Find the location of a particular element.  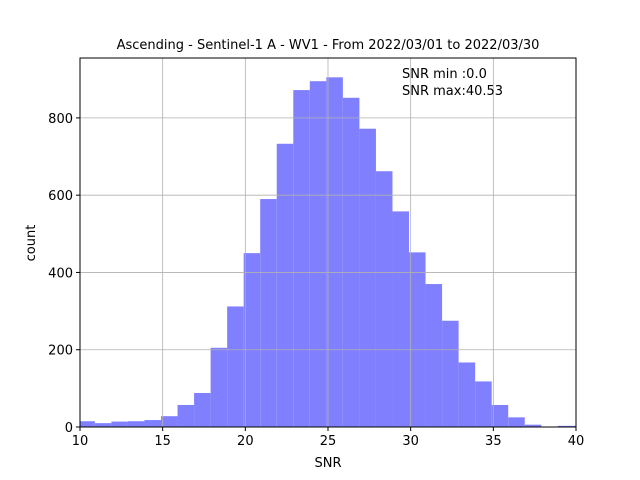

y-tick-label: 600 is located at coordinates (60, 196).